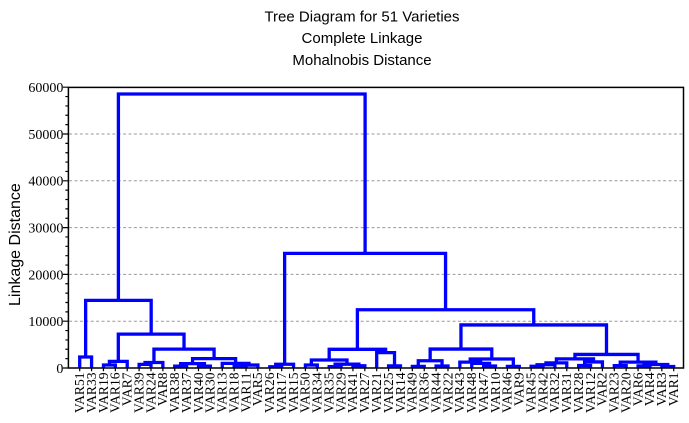  Describe the element at coordinates (649, 389) in the screenshot. I see `svg-text: VAR4` at that location.